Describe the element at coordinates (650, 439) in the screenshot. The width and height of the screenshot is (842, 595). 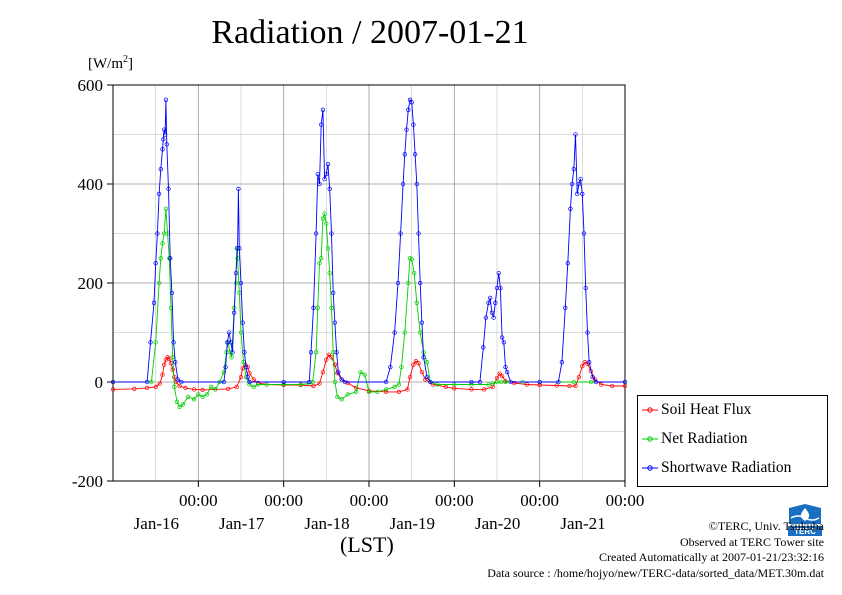
I see `legend-marker-net-radiation` at that location.